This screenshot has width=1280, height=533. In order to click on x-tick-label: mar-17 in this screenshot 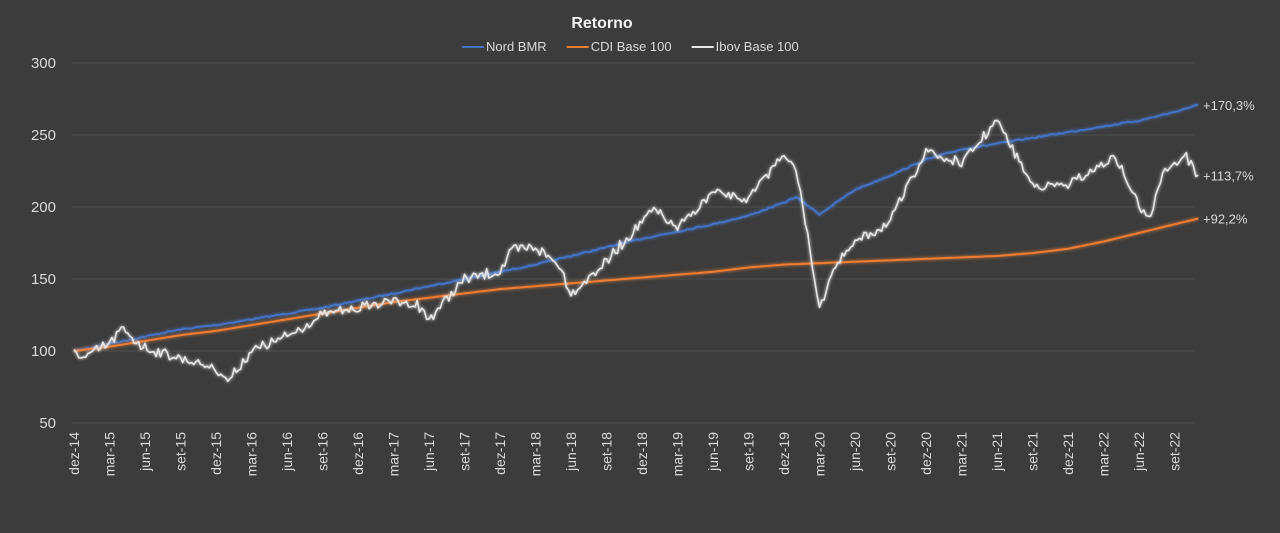, I will do `click(394, 454)`.